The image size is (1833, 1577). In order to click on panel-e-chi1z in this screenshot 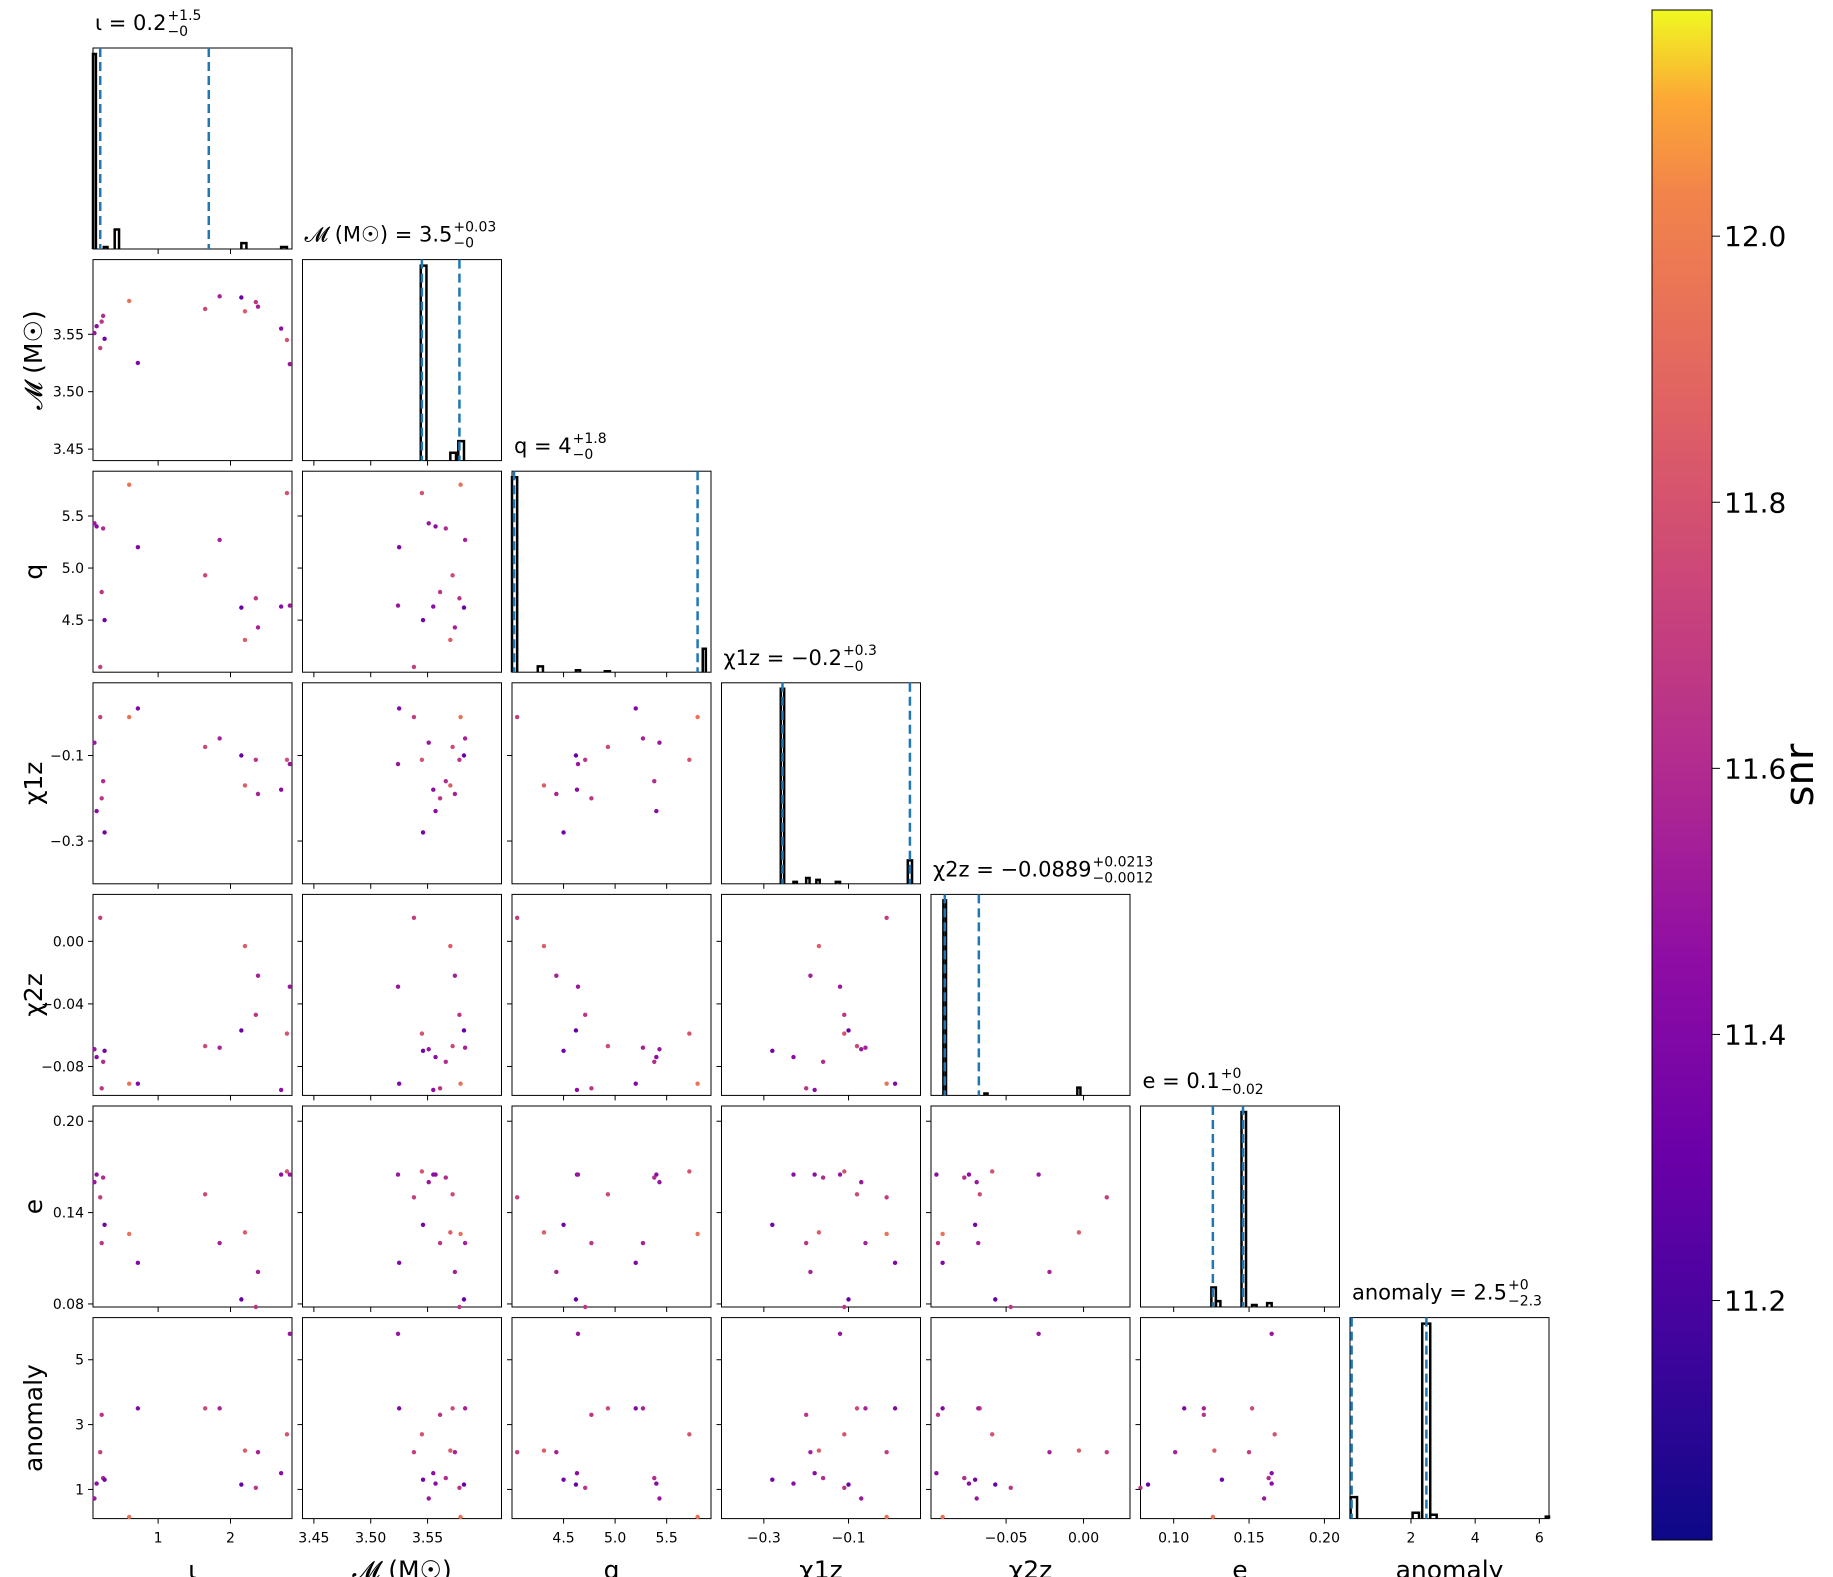, I will do `click(818, 1208)`.